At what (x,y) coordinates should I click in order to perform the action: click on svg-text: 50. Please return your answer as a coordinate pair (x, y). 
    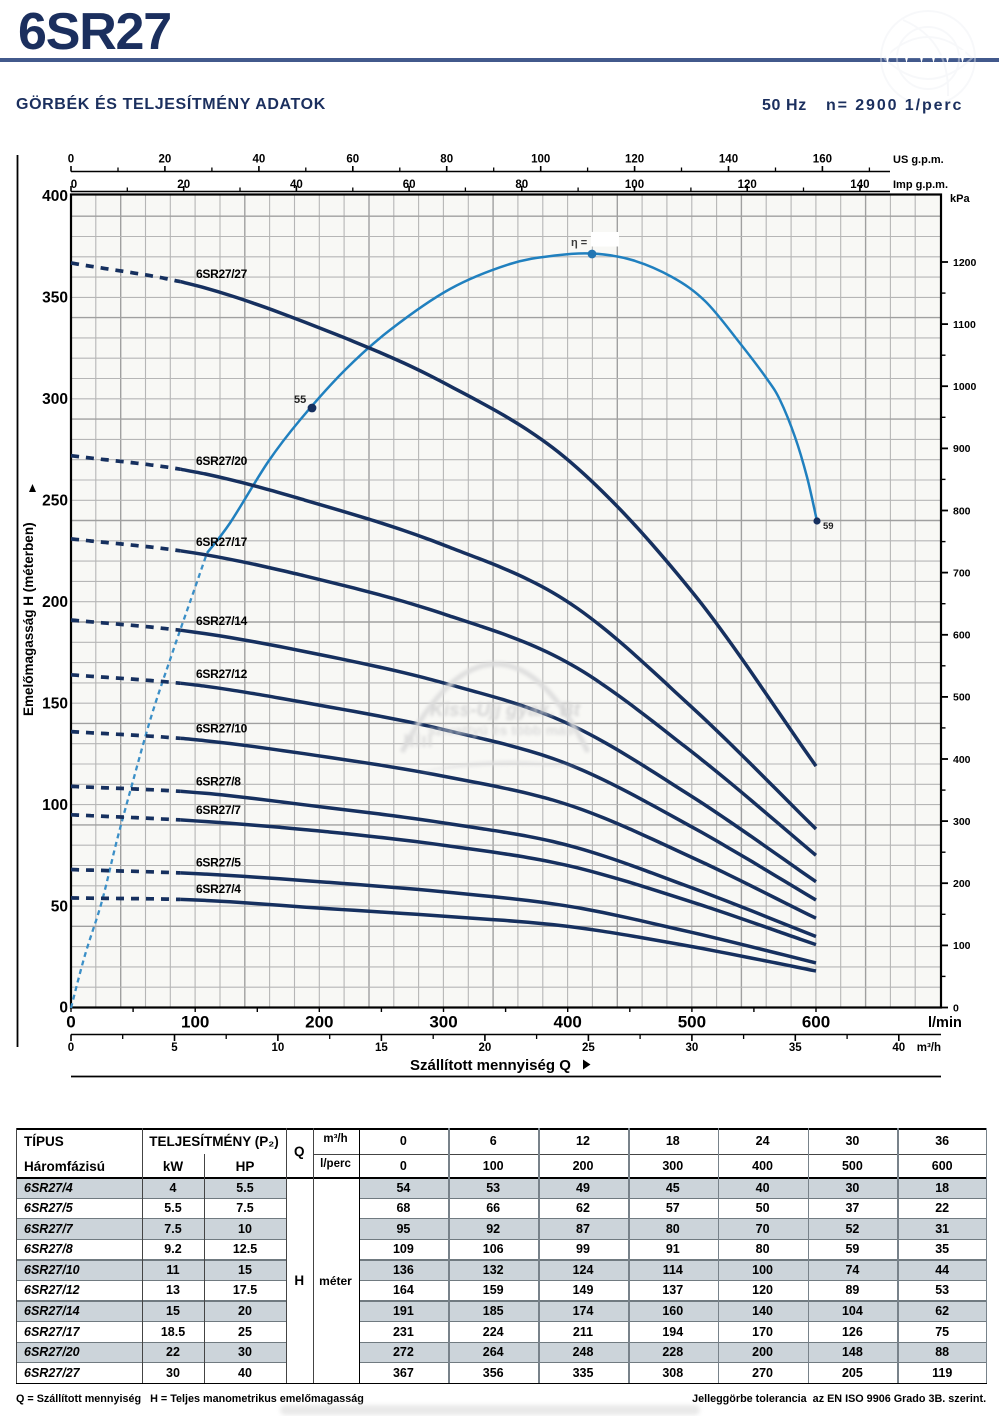
    Looking at the image, I should click on (59, 906).